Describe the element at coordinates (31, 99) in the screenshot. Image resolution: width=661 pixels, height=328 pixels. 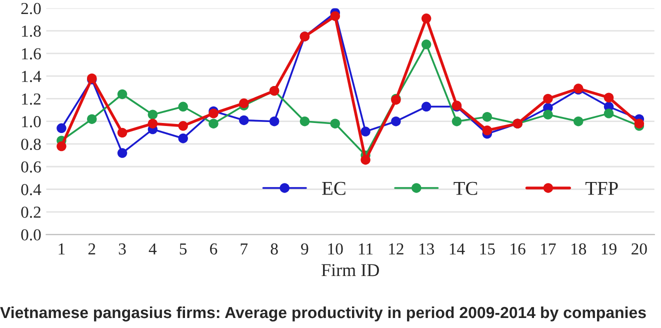
I see `y-tick-label: 1.2` at that location.